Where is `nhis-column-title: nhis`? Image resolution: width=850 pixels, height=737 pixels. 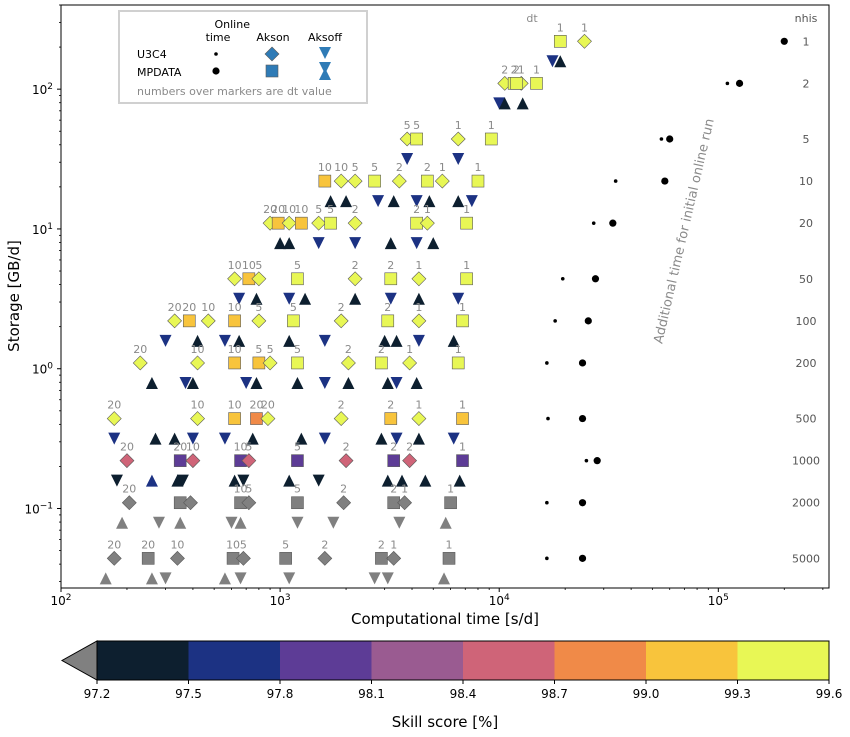
nhis-column-title: nhis is located at coordinates (806, 18).